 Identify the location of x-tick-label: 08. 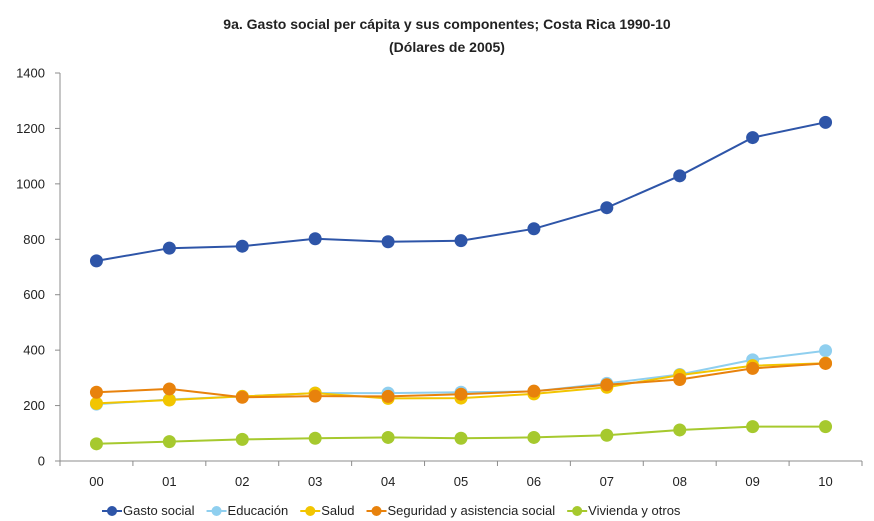
(679, 481).